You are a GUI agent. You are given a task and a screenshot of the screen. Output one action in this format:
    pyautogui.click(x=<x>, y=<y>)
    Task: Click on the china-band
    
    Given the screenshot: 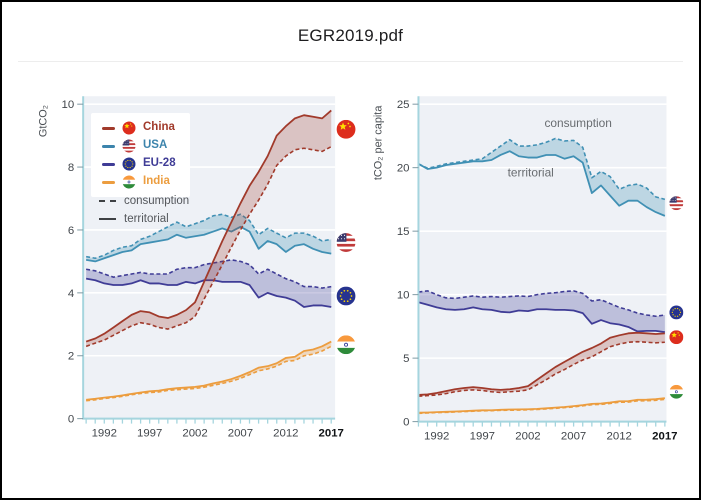 What is the action you would take?
    pyautogui.click(x=541, y=364)
    